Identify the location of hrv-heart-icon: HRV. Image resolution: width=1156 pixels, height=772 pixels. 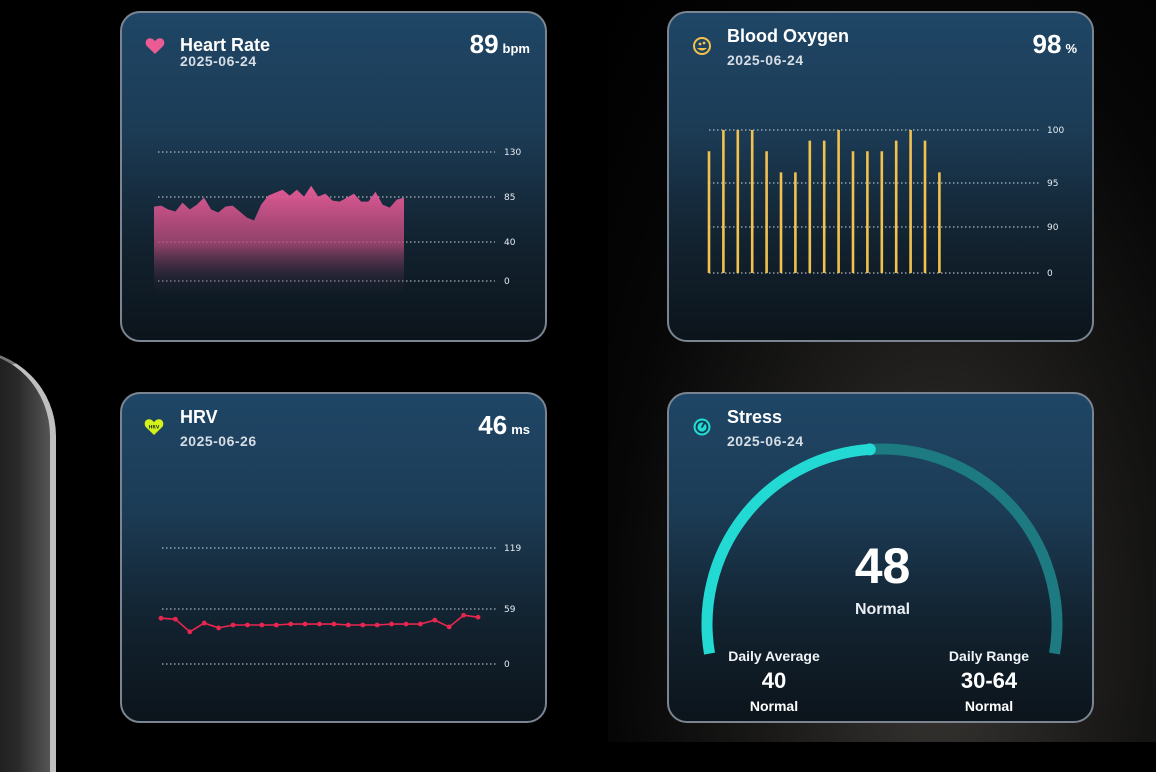
(154, 427).